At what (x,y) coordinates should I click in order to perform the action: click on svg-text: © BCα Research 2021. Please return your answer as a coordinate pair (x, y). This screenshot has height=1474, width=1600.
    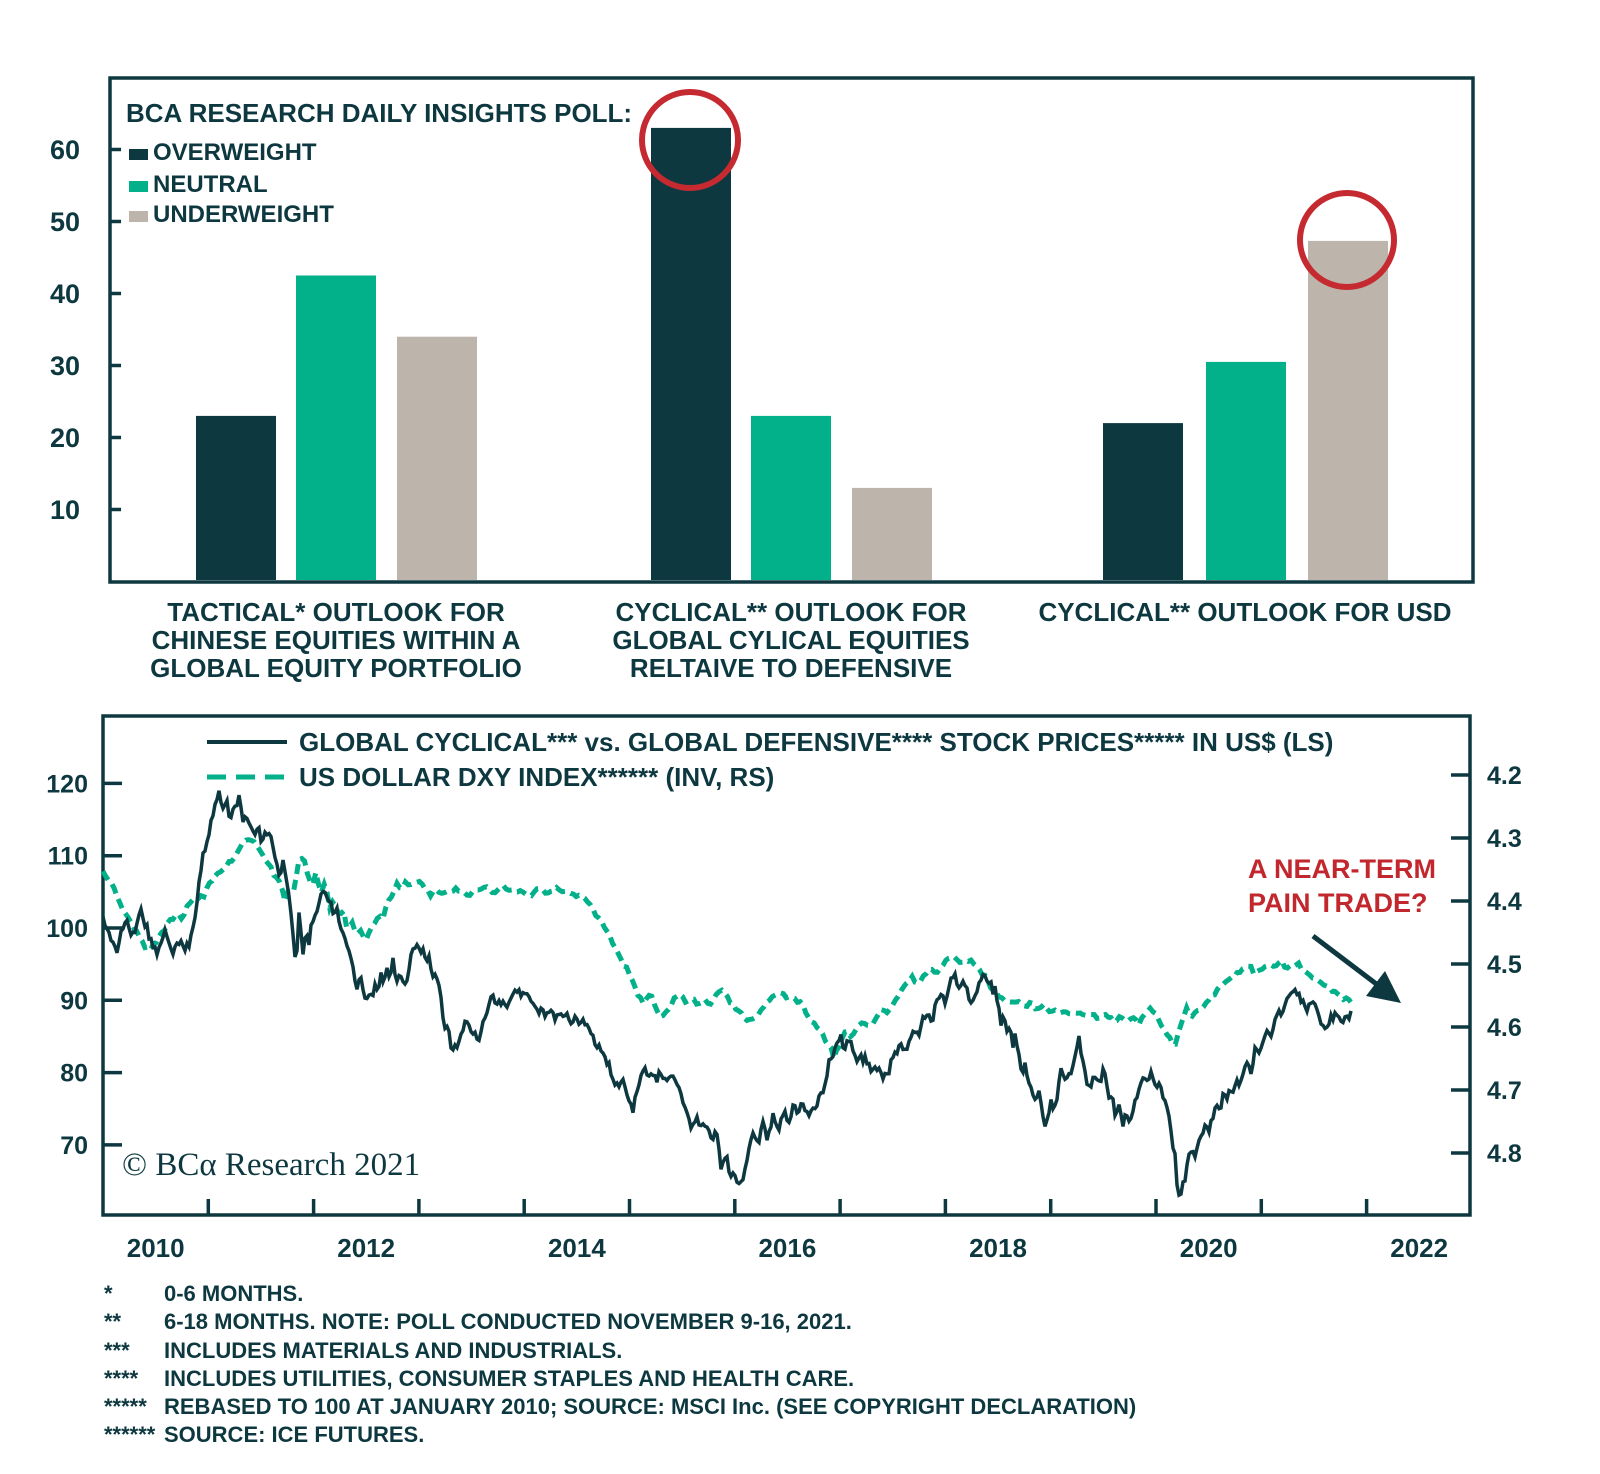
    Looking at the image, I should click on (271, 1165).